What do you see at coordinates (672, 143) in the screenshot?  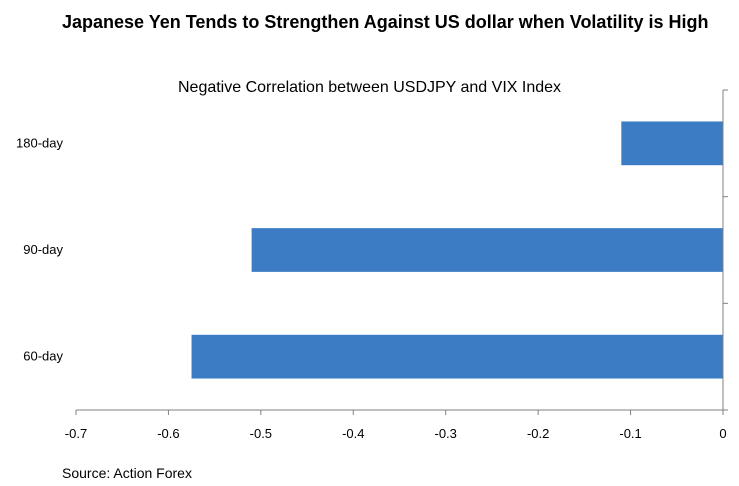 I see `bar-180-day` at bounding box center [672, 143].